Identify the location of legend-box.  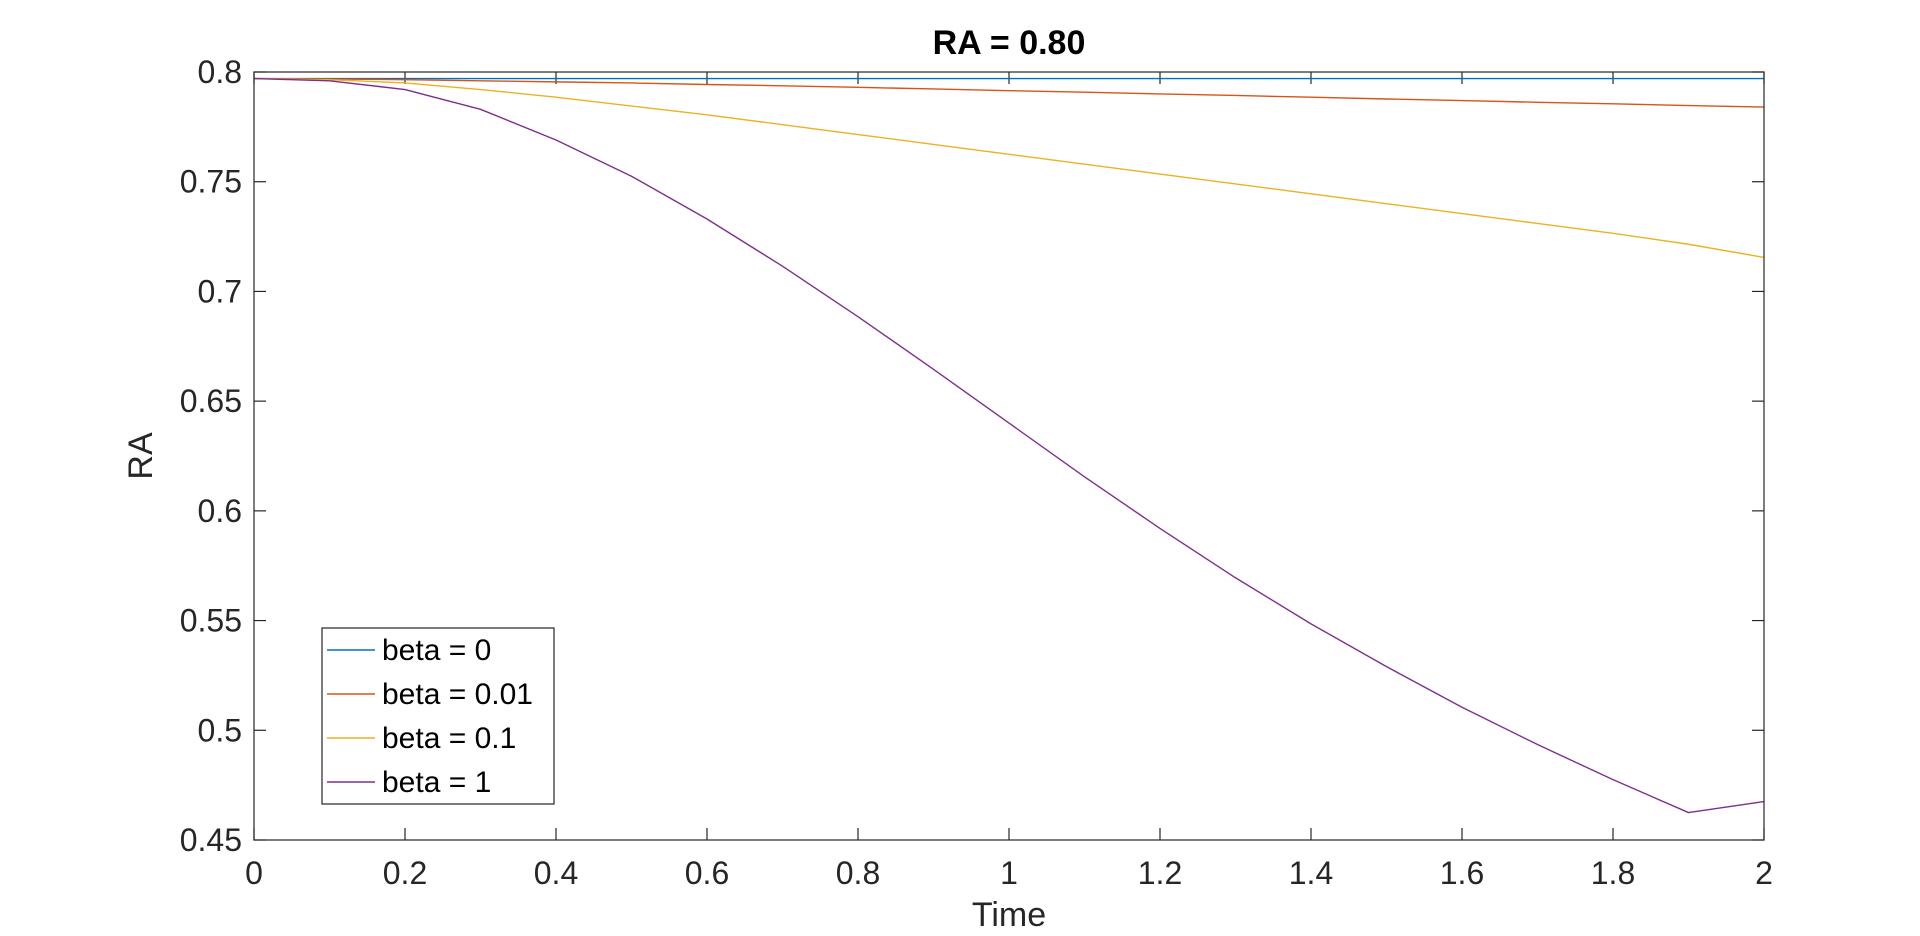
(438, 716).